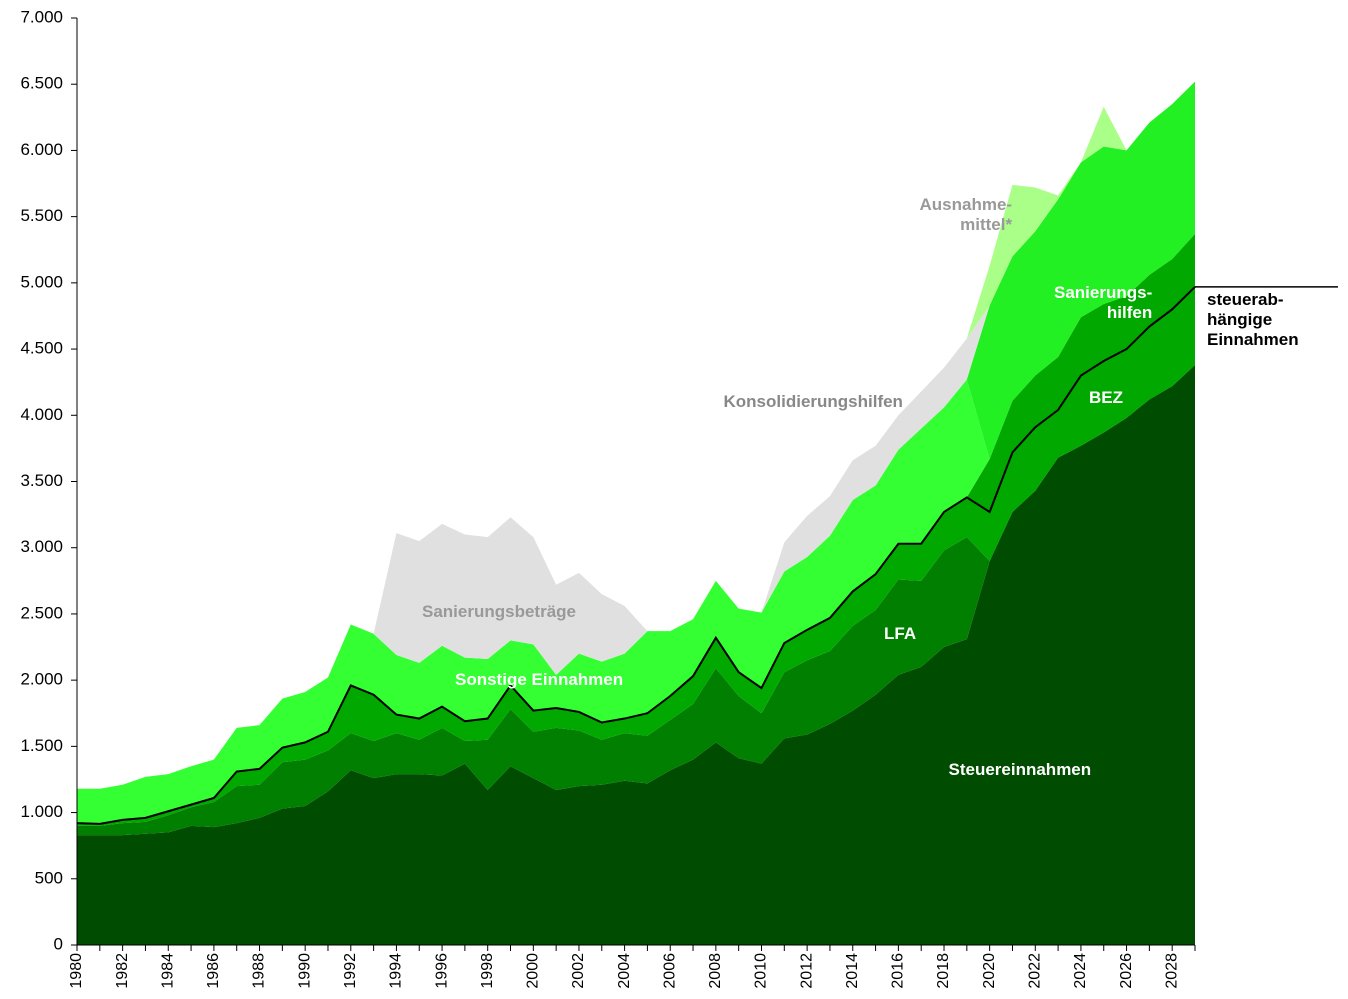 The height and width of the screenshot is (999, 1348). What do you see at coordinates (1126, 971) in the screenshot?
I see `x-tick-label: 2026` at bounding box center [1126, 971].